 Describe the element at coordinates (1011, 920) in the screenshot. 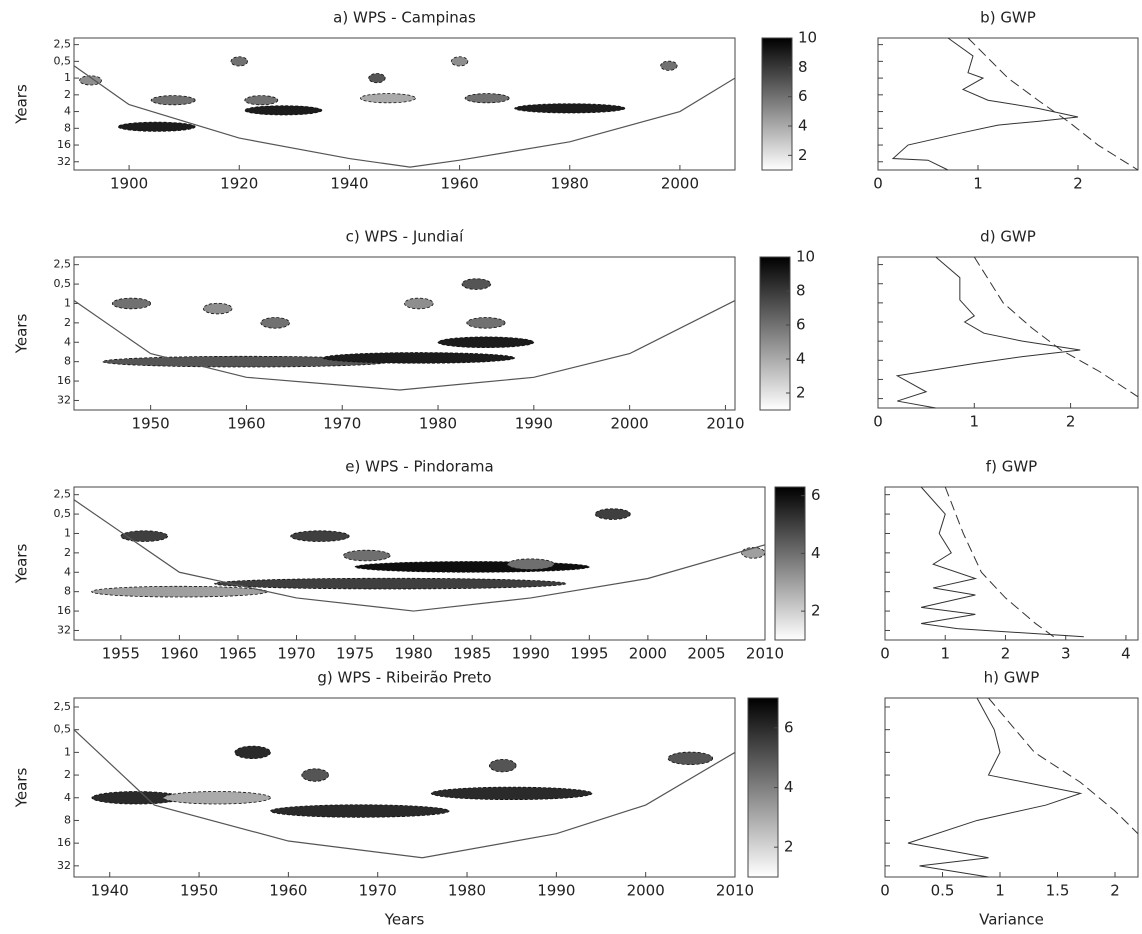

I see `x-axis-label: Variance` at that location.